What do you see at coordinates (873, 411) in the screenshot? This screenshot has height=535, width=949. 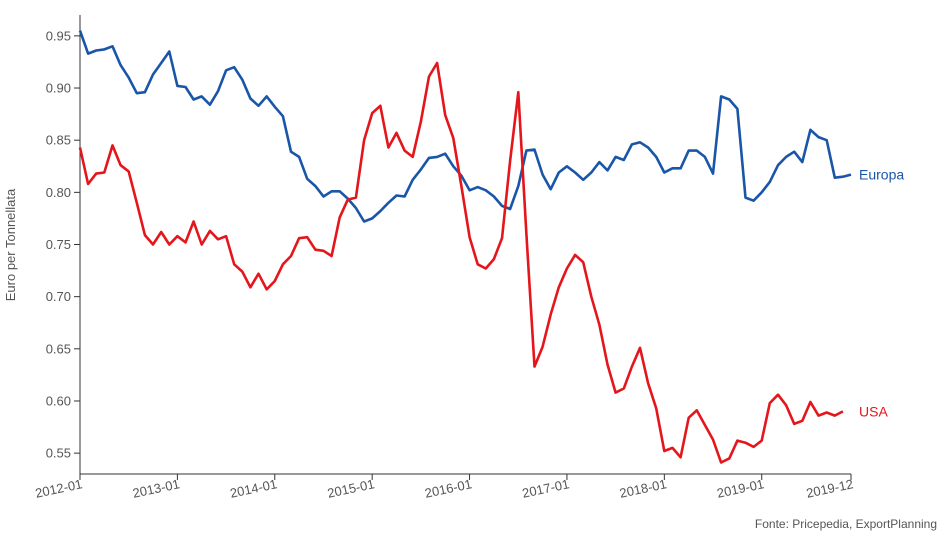 I see `series-label-usa: USA` at bounding box center [873, 411].